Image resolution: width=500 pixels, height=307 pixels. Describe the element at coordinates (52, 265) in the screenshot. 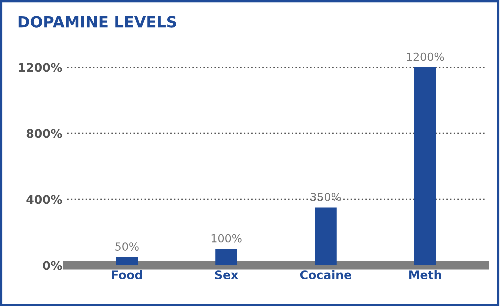

I see `y-tick-label: 0%` at that location.